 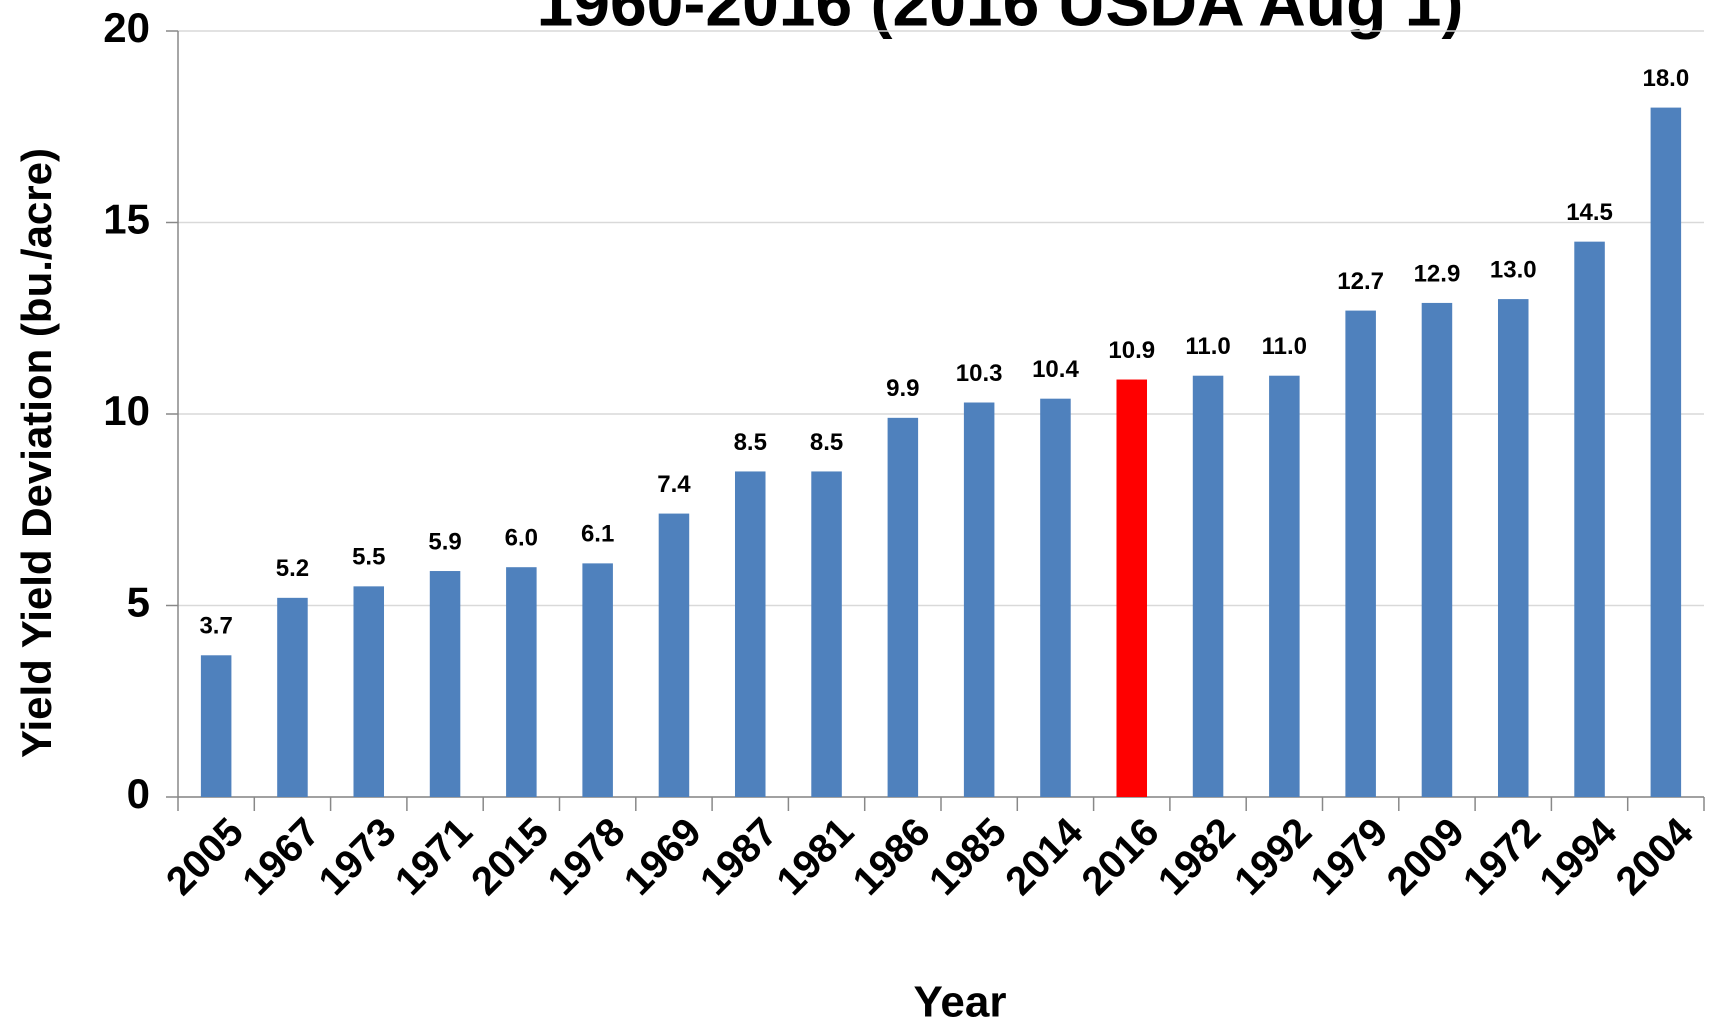 What do you see at coordinates (1513, 269) in the screenshot?
I see `value-label: 13.0` at bounding box center [1513, 269].